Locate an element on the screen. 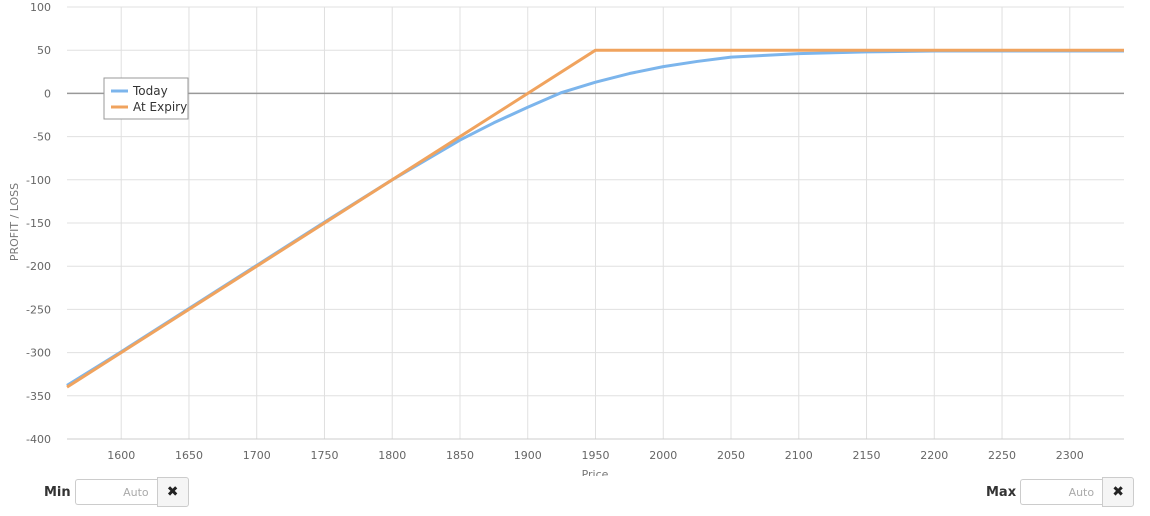  y-tick-label: -350 is located at coordinates (38, 396).